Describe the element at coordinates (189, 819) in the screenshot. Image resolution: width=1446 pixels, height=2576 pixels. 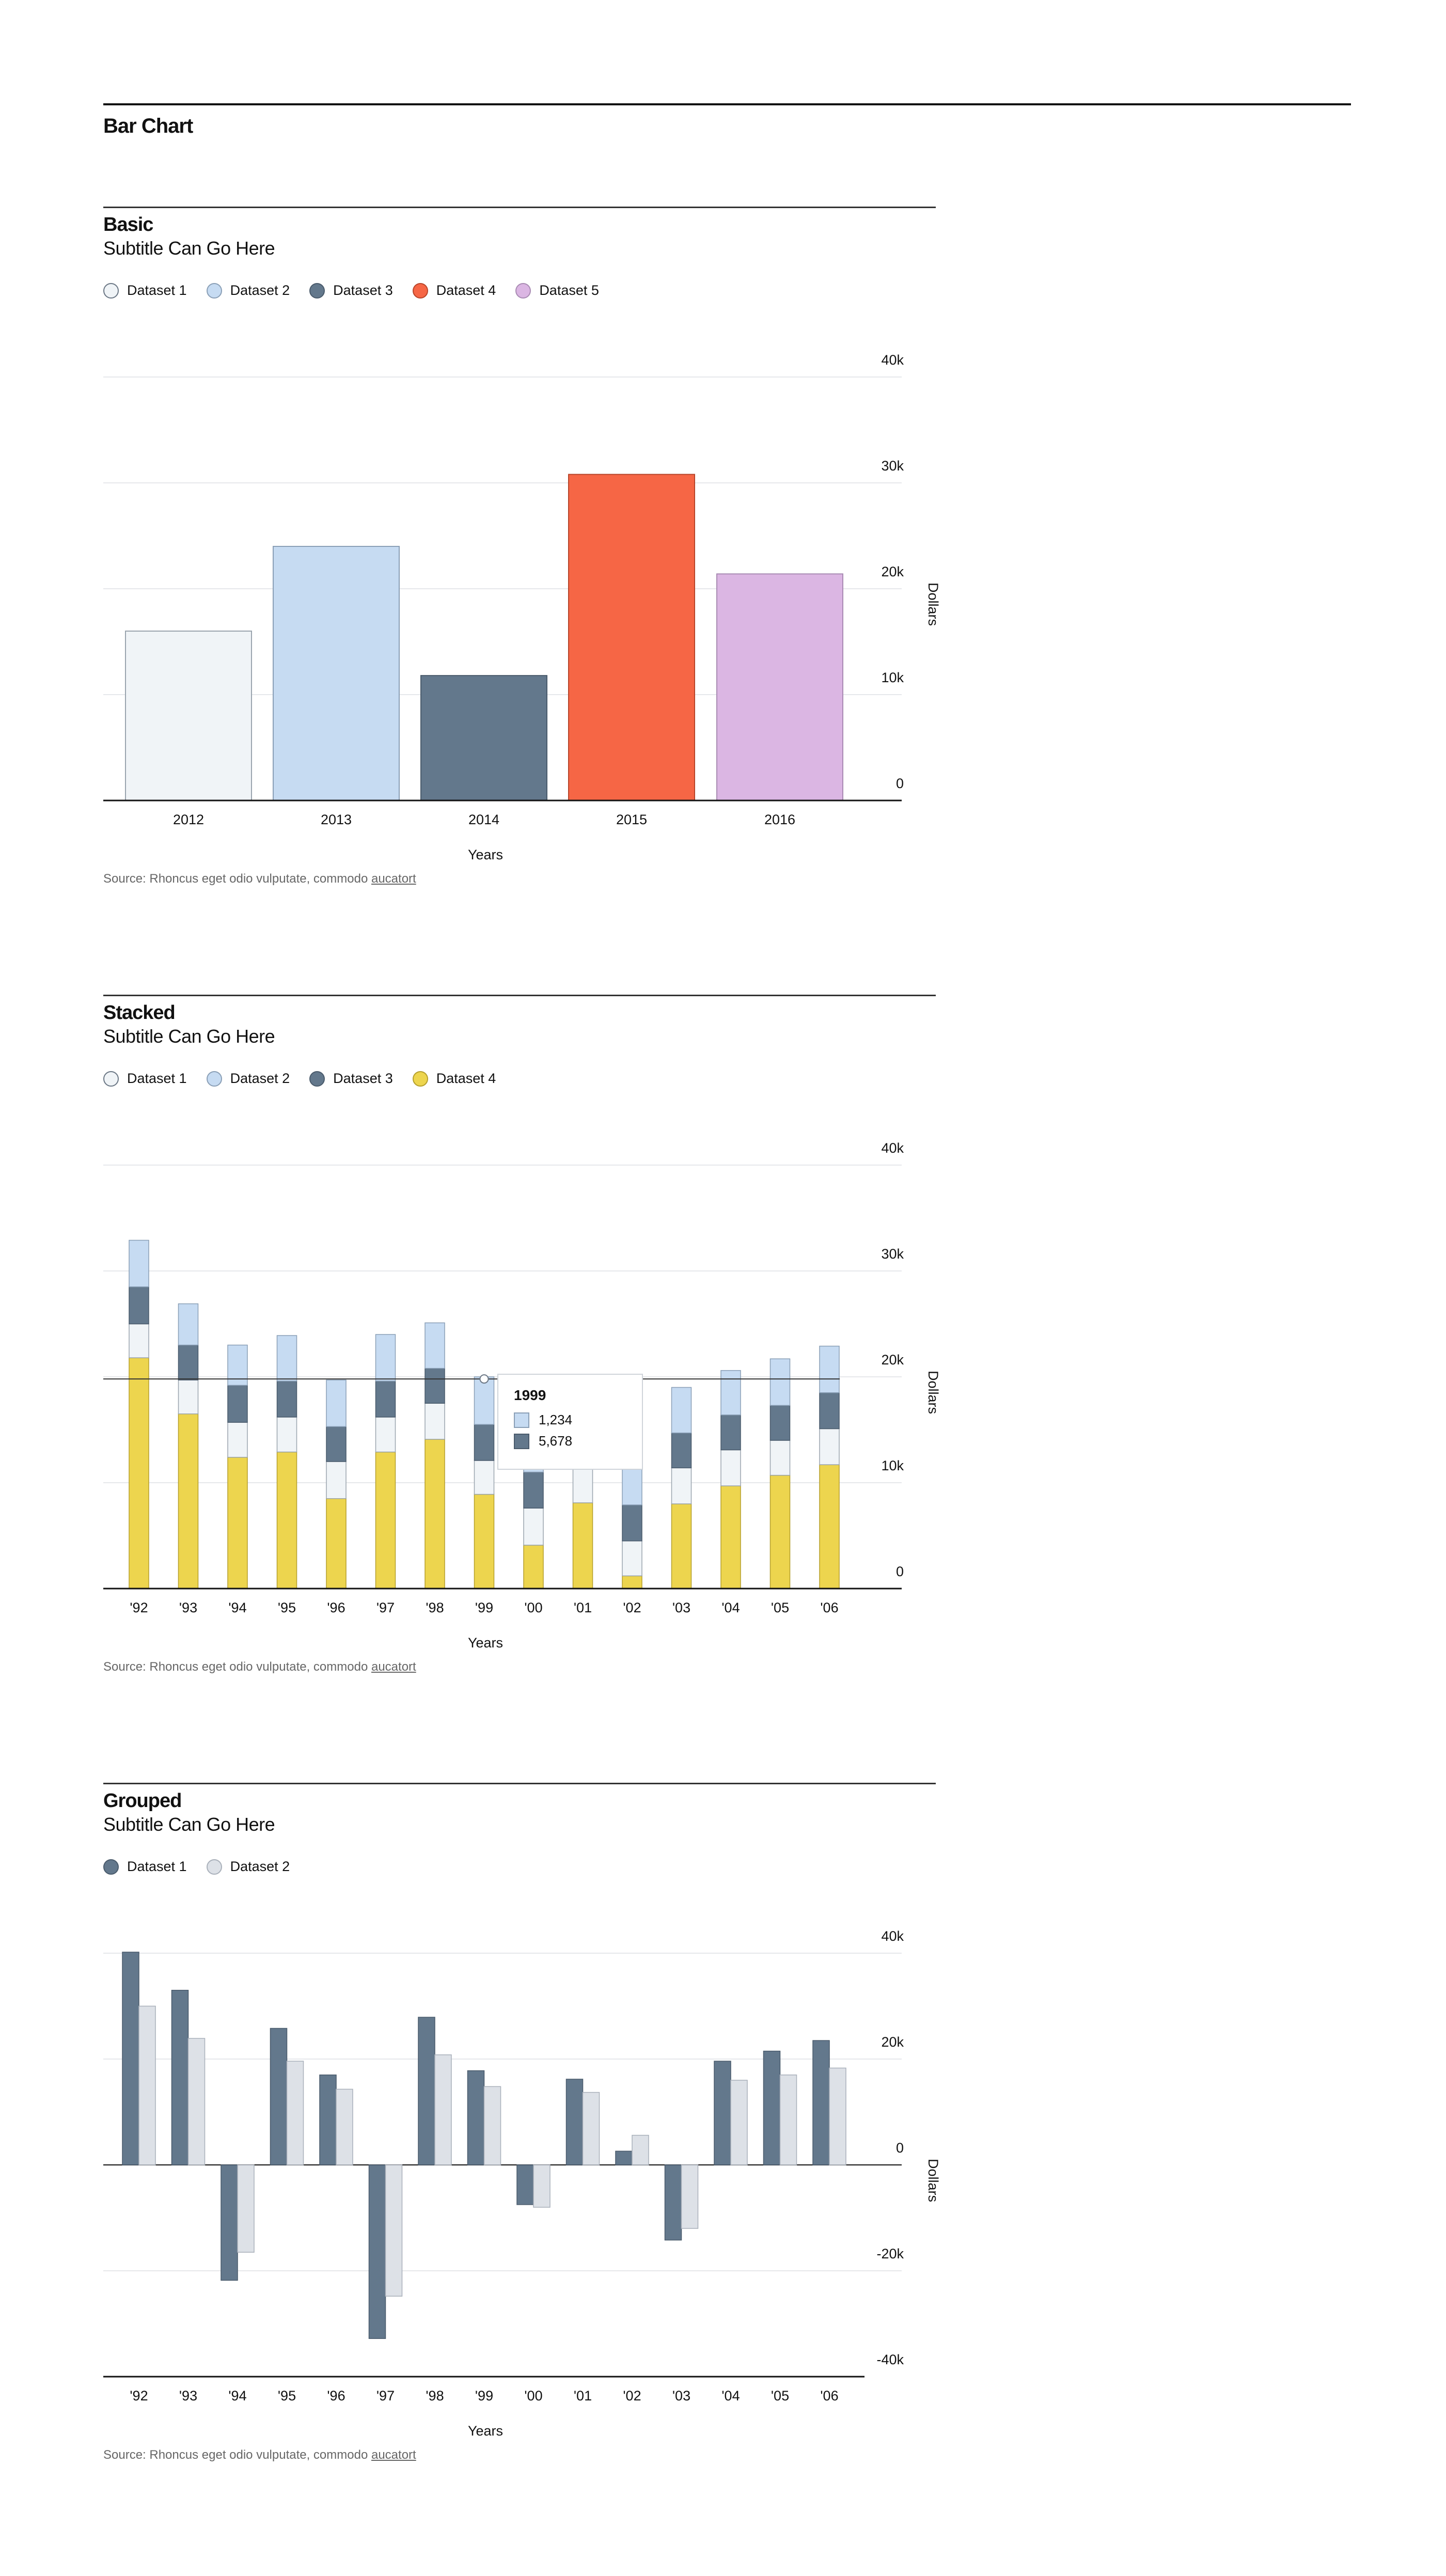
I see `x-tick-label: 2012` at that location.